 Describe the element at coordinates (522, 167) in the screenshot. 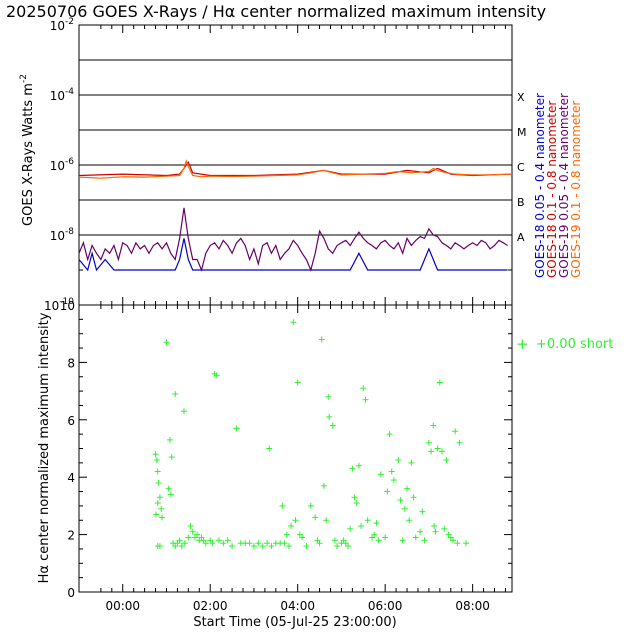

I see `flare-class-labels: X M C B A` at that location.